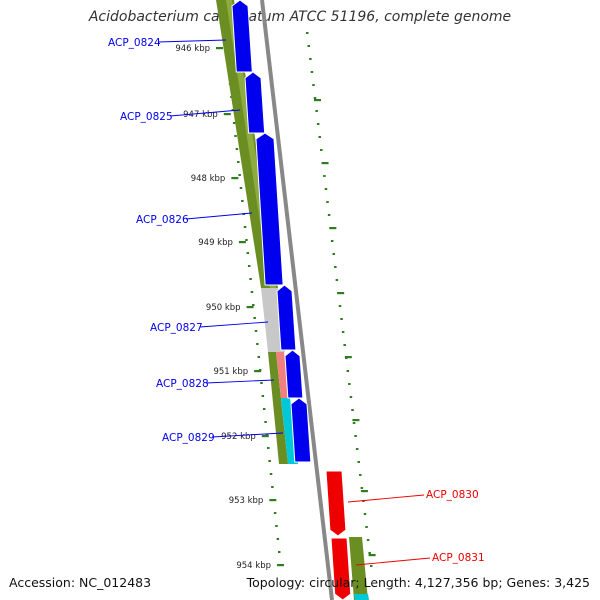  What do you see at coordinates (80, 582) in the screenshot?
I see `accession-label: Accession: NC_012483` at bounding box center [80, 582].